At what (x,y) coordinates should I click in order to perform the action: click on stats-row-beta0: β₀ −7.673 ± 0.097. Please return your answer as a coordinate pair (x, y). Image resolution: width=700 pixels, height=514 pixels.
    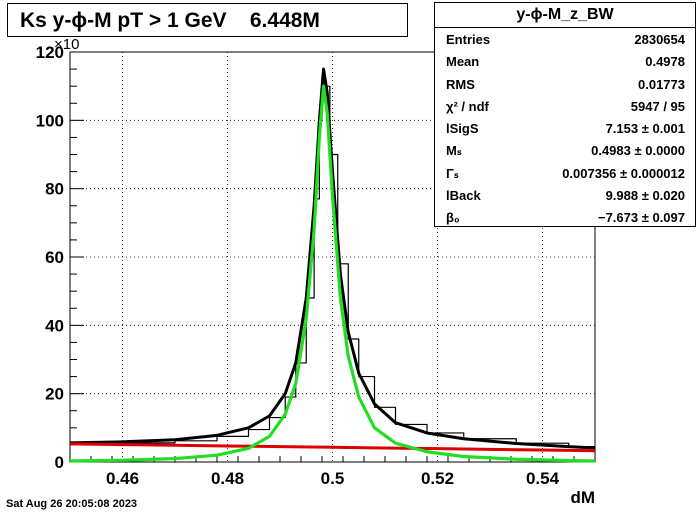
    Looking at the image, I should click on (565, 217).